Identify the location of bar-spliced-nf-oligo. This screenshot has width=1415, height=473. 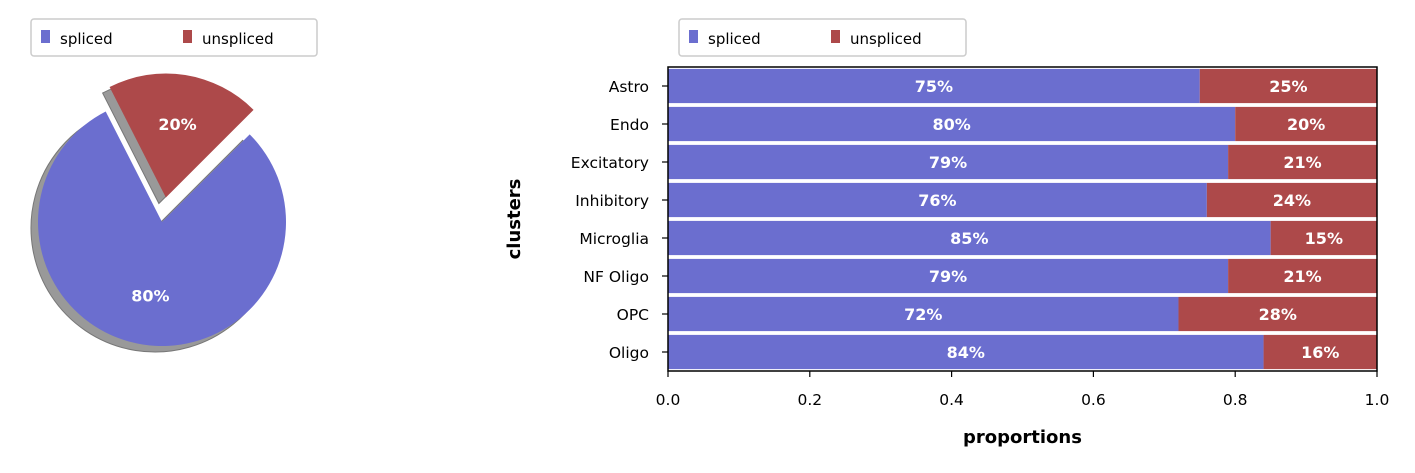
(948, 276).